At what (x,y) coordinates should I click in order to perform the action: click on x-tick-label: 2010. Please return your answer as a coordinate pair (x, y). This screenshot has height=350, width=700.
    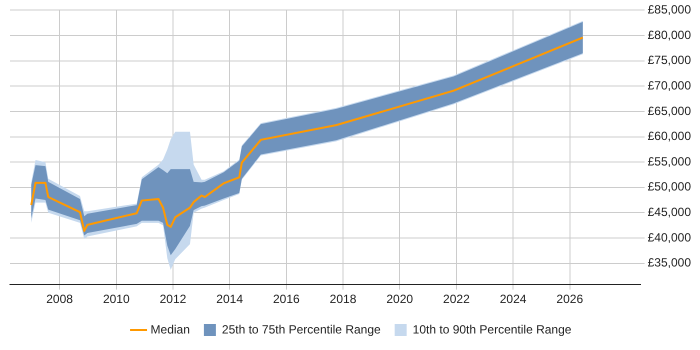
    Looking at the image, I should click on (116, 299).